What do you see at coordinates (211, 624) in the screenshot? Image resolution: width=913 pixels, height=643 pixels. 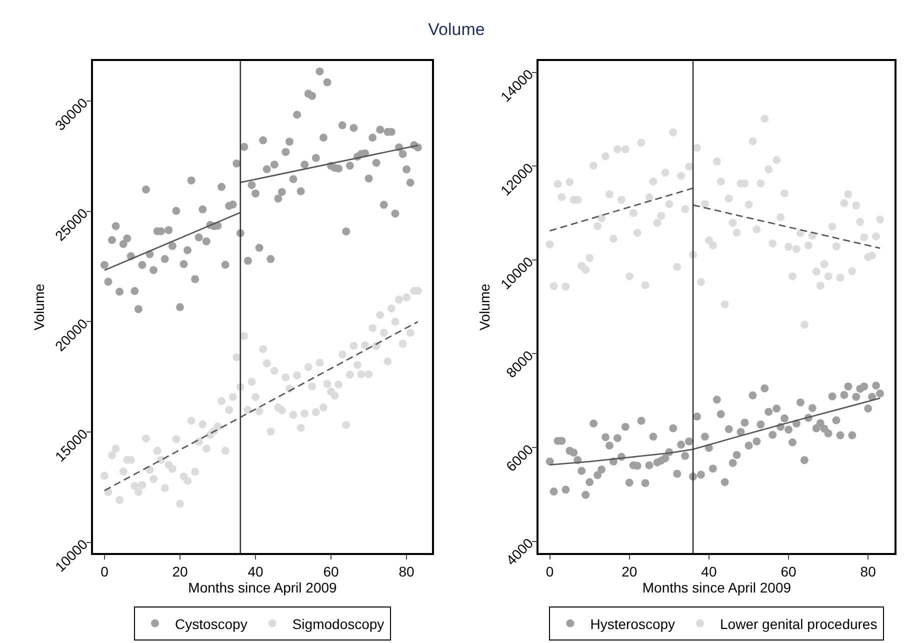 I see `legend-label: Cystoscopy` at bounding box center [211, 624].